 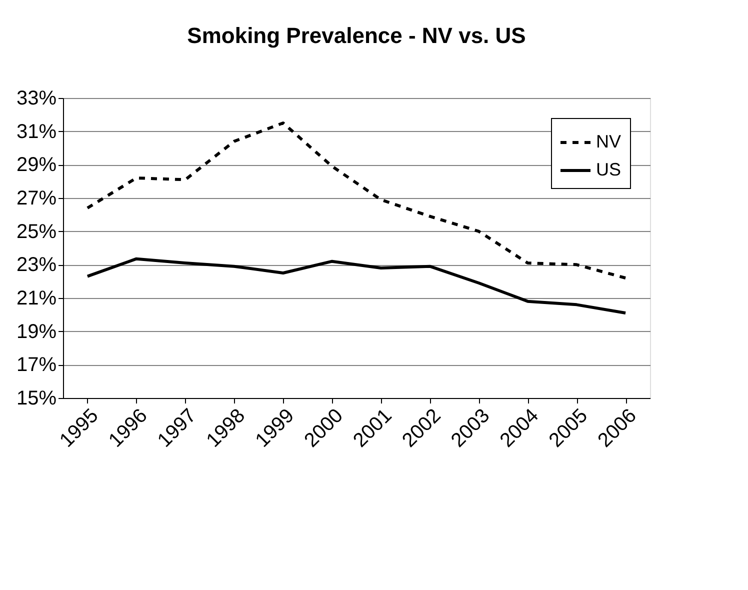 I want to click on y-tick-label: 27%, so click(x=36, y=199).